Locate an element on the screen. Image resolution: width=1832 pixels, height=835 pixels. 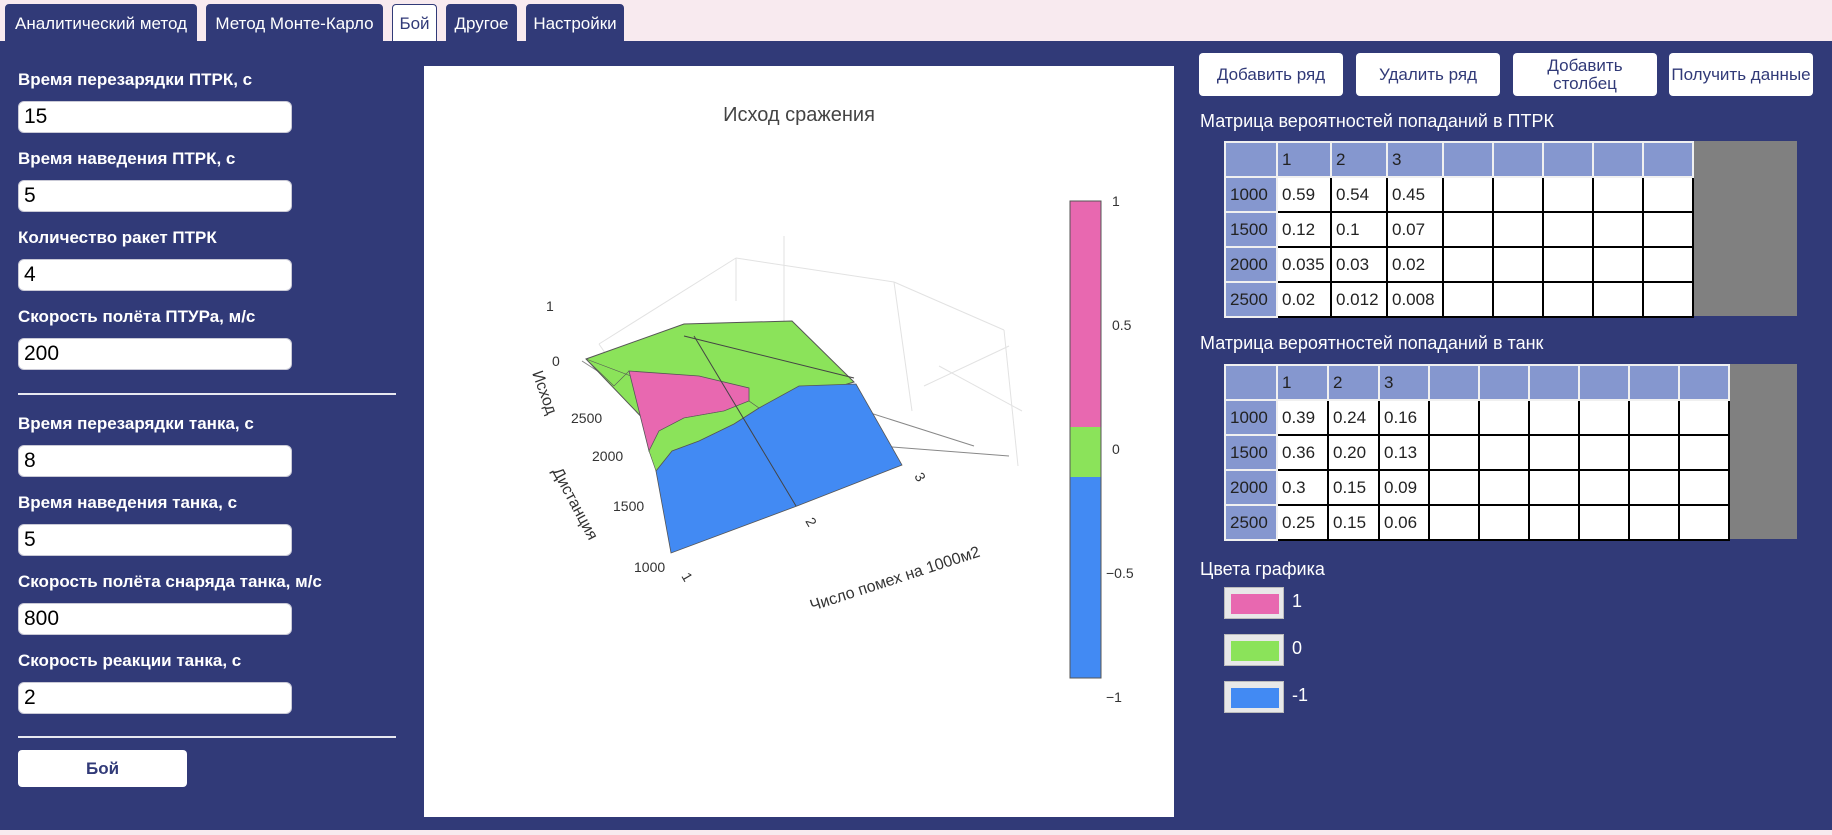
add-row-button: Добавить ряд is located at coordinates (1271, 74).